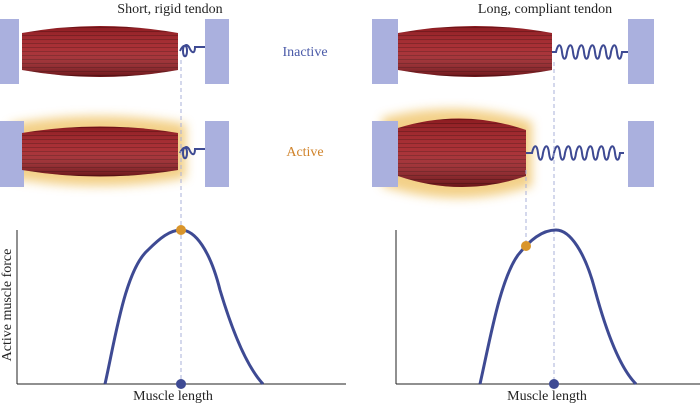  What do you see at coordinates (114, 151) in the screenshot?
I see `left-active-muscle-unit` at bounding box center [114, 151].